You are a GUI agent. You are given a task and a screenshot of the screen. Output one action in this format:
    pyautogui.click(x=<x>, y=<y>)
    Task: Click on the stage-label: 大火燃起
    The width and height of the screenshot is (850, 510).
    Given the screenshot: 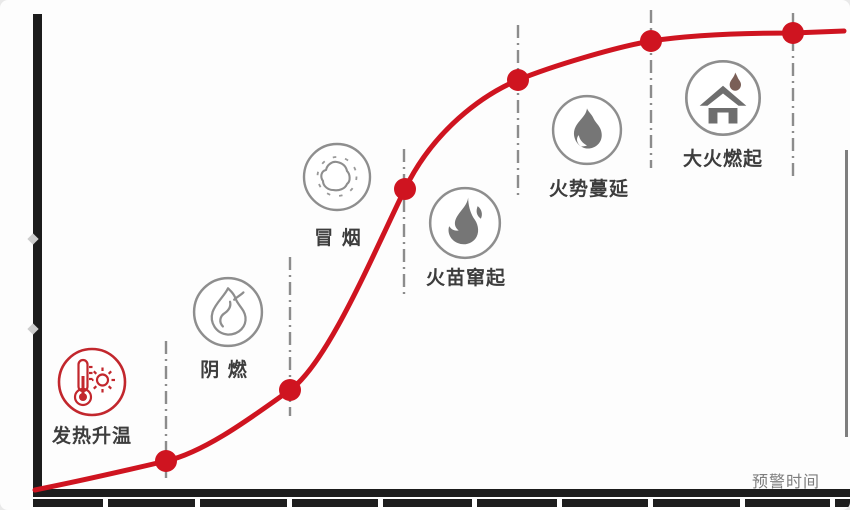 What is the action you would take?
    pyautogui.click(x=722, y=159)
    